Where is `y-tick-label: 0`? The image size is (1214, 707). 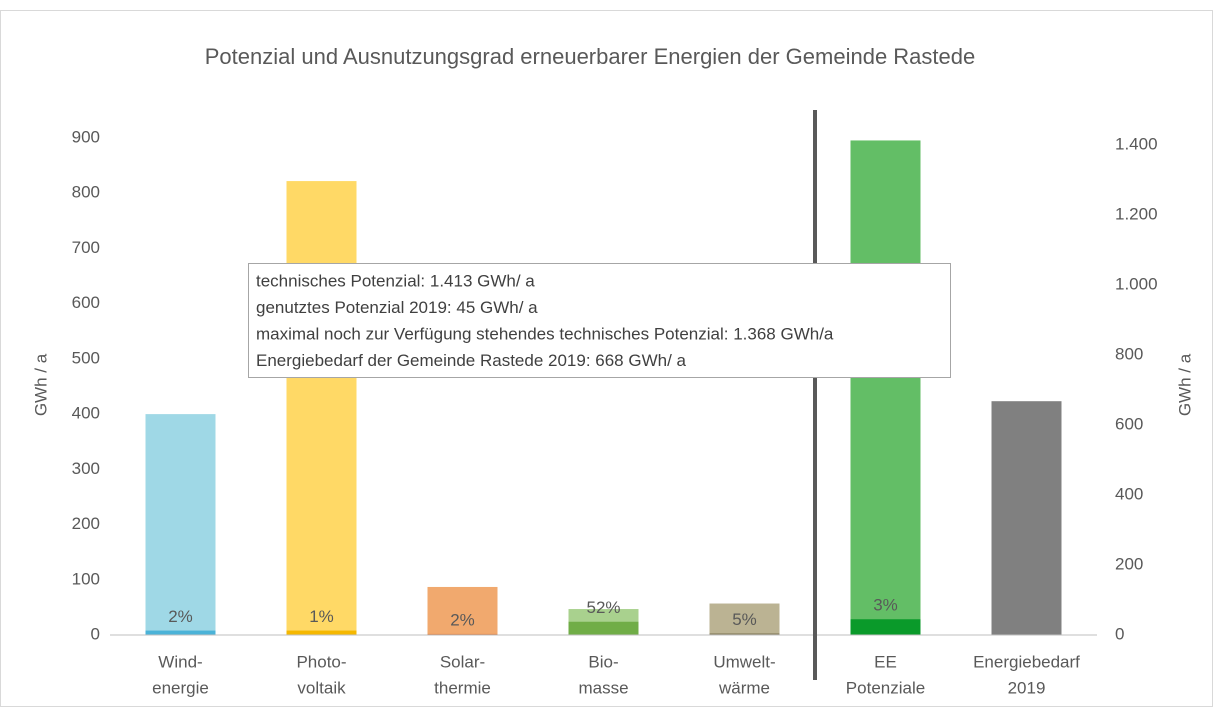
y-tick-label: 0 is located at coordinates (95, 633).